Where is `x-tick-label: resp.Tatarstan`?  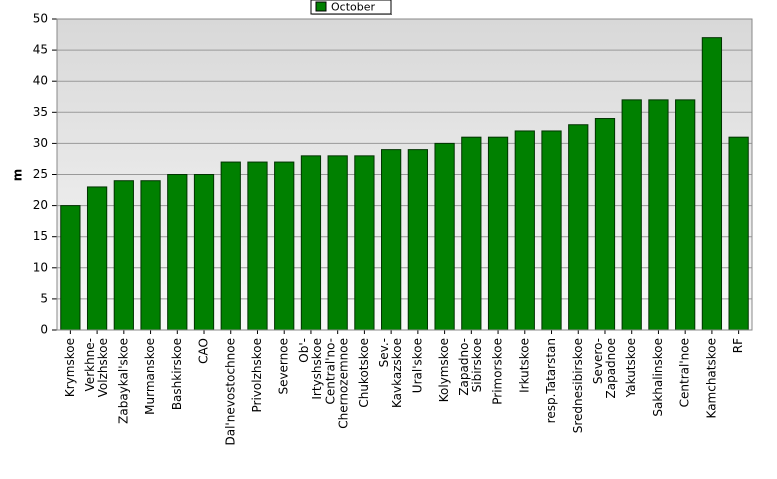 x-tick-label: resp.Tatarstan is located at coordinates (551, 380).